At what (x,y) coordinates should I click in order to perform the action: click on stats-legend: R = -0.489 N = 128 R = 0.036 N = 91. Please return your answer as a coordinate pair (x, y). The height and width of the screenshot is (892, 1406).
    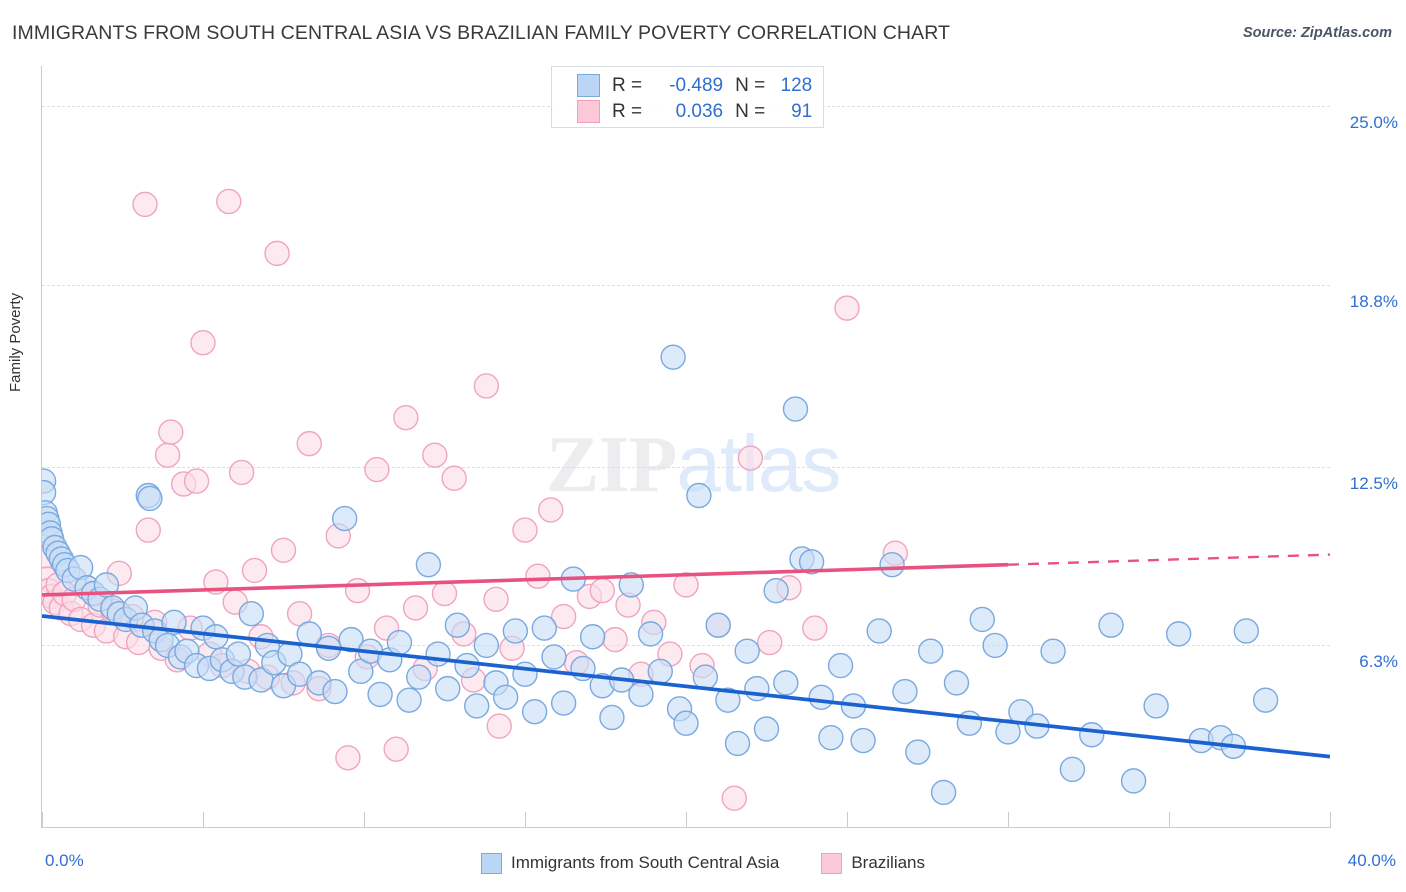
    Looking at the image, I should click on (687, 97).